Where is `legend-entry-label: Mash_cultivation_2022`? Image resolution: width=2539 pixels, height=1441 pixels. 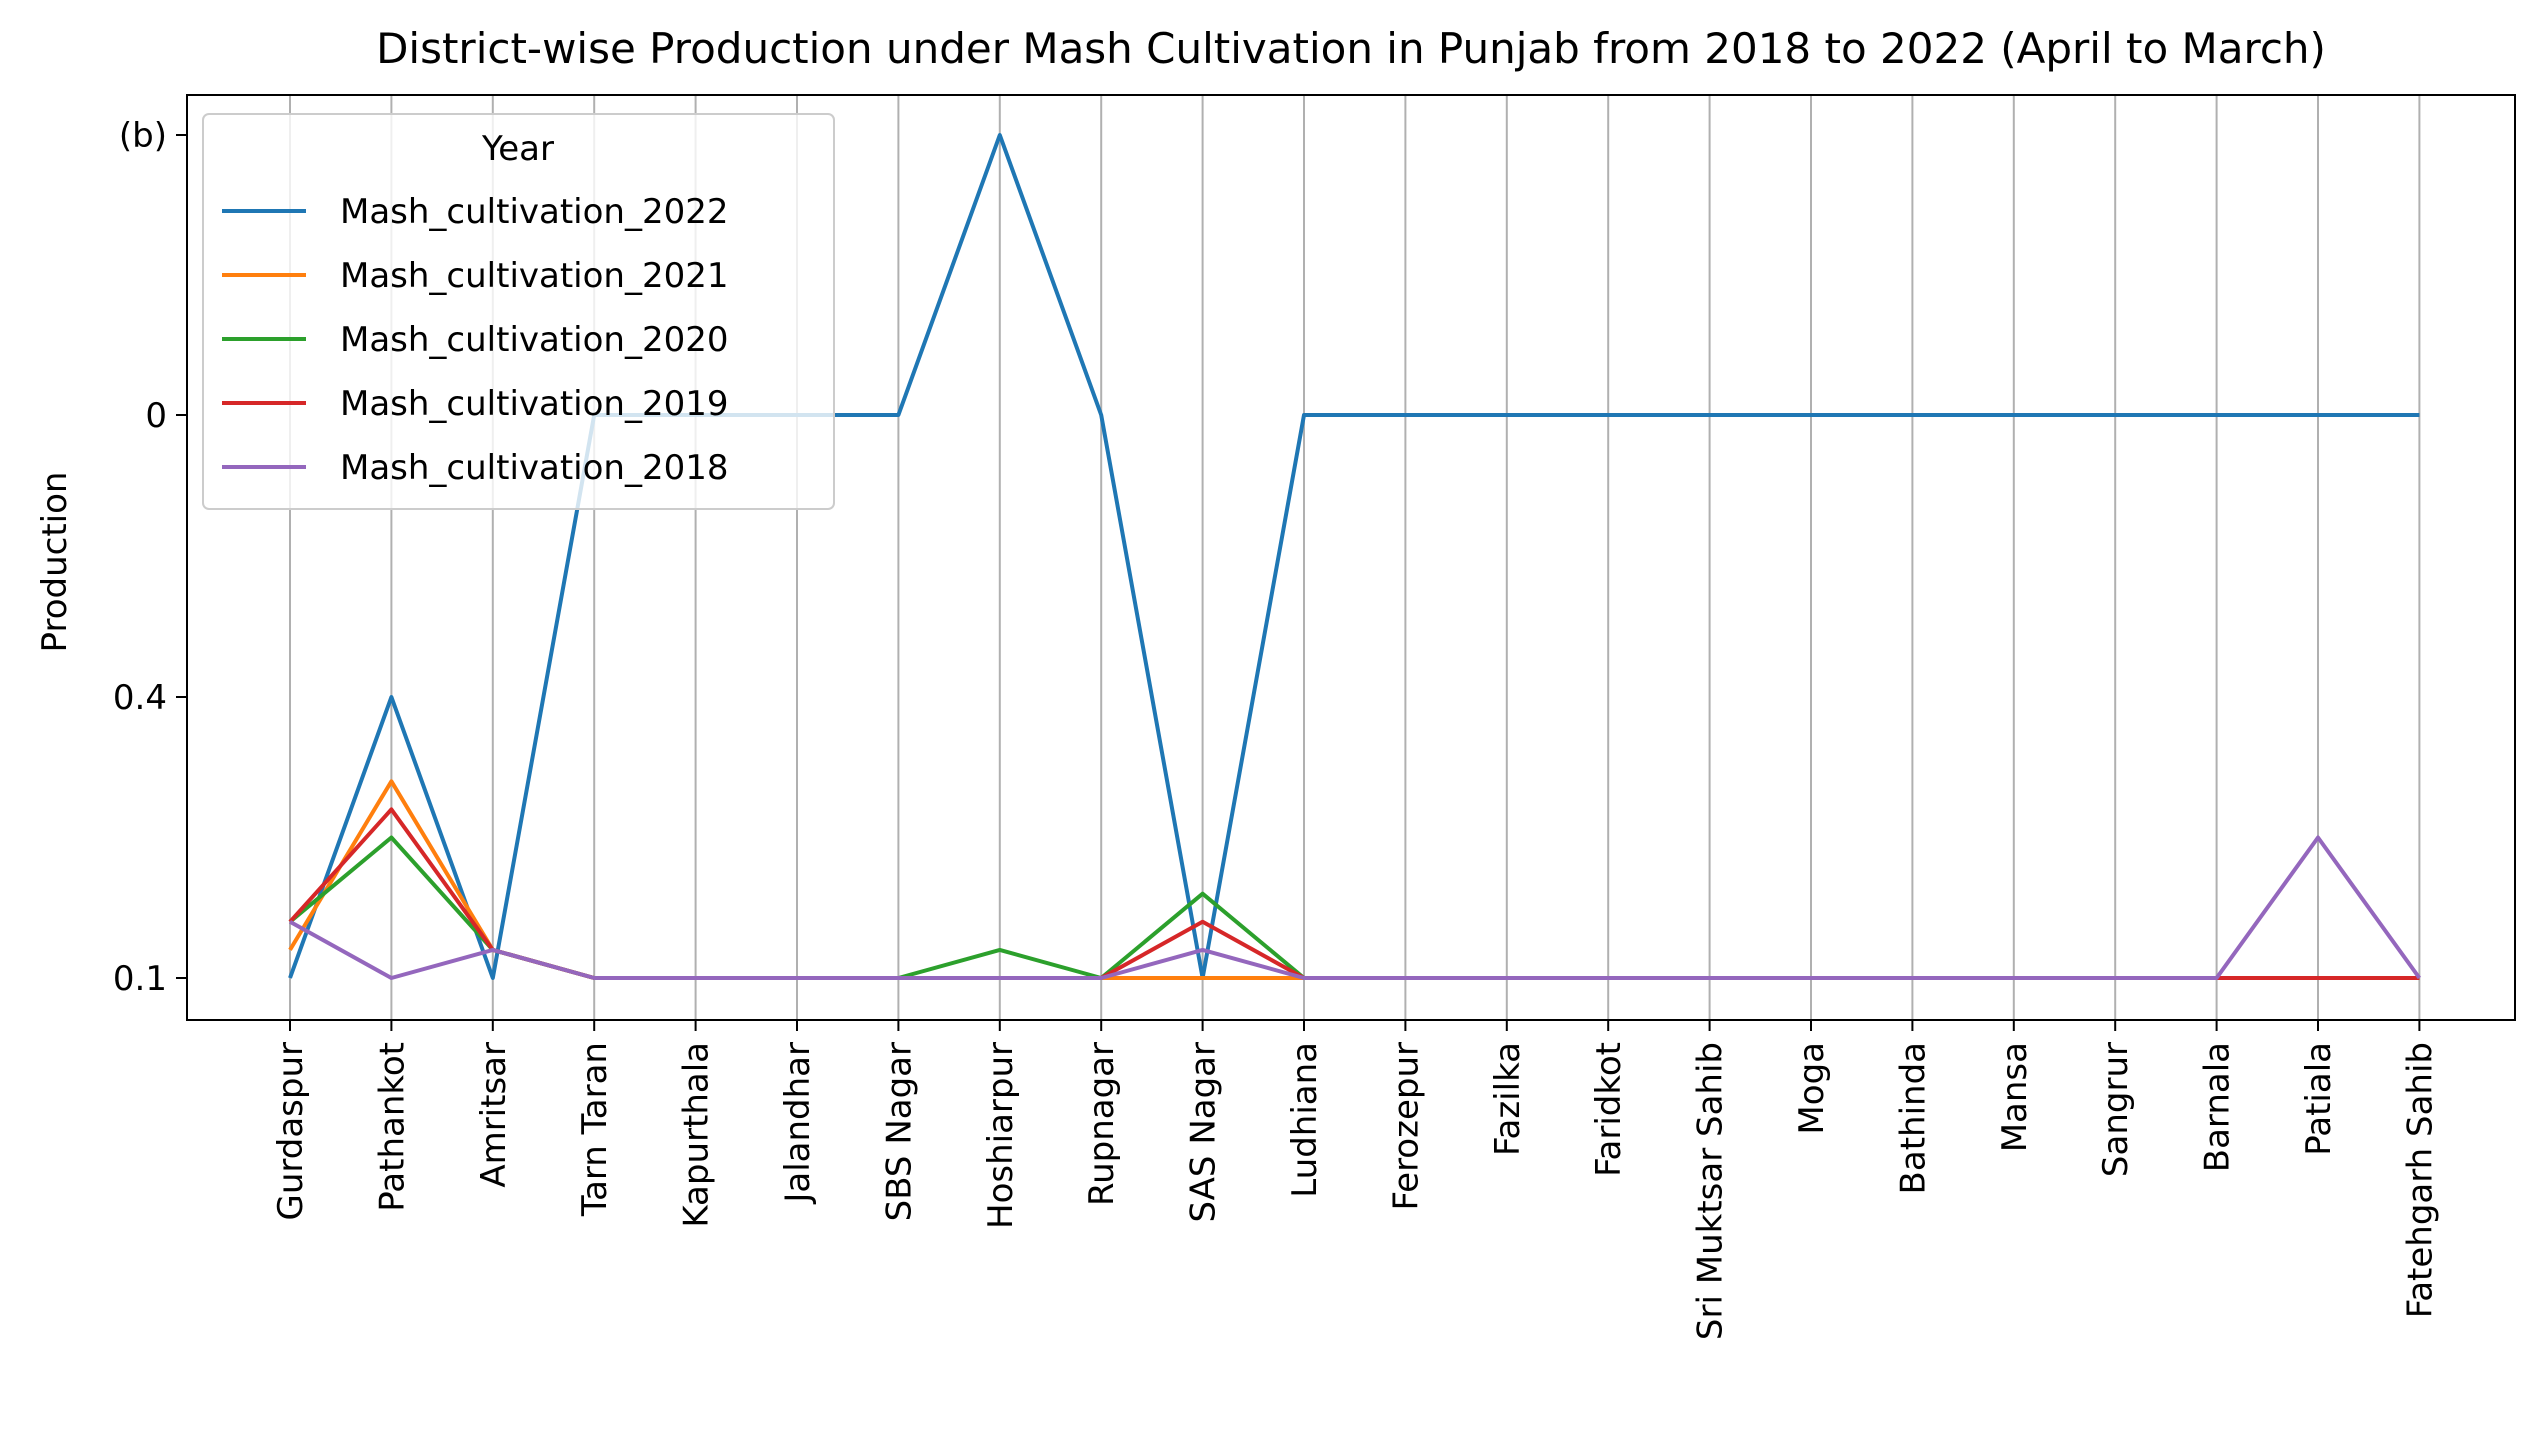 legend-entry-label: Mash_cultivation_2022 is located at coordinates (534, 212).